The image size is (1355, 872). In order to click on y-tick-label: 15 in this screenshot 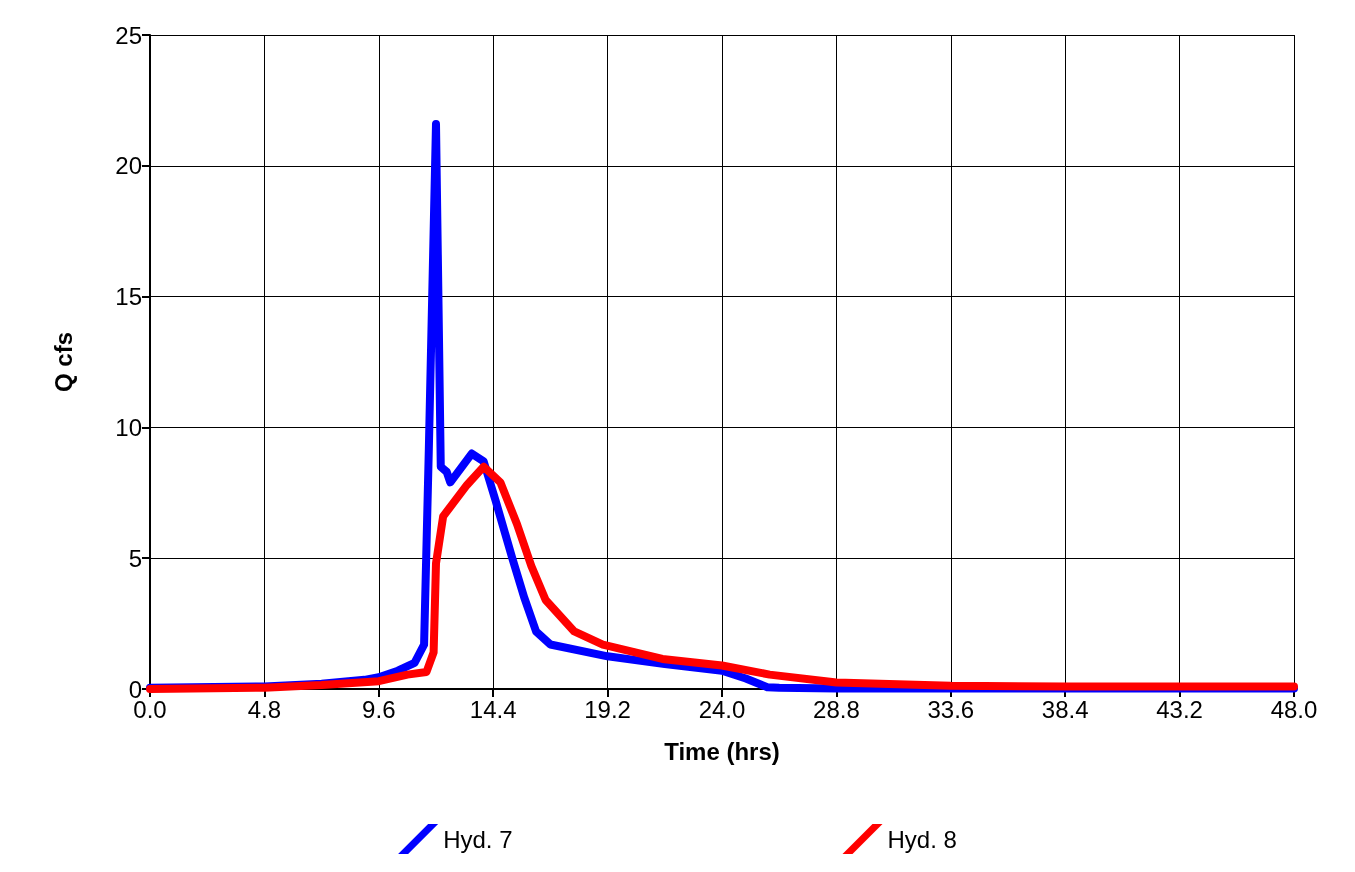, I will do `click(128, 297)`.